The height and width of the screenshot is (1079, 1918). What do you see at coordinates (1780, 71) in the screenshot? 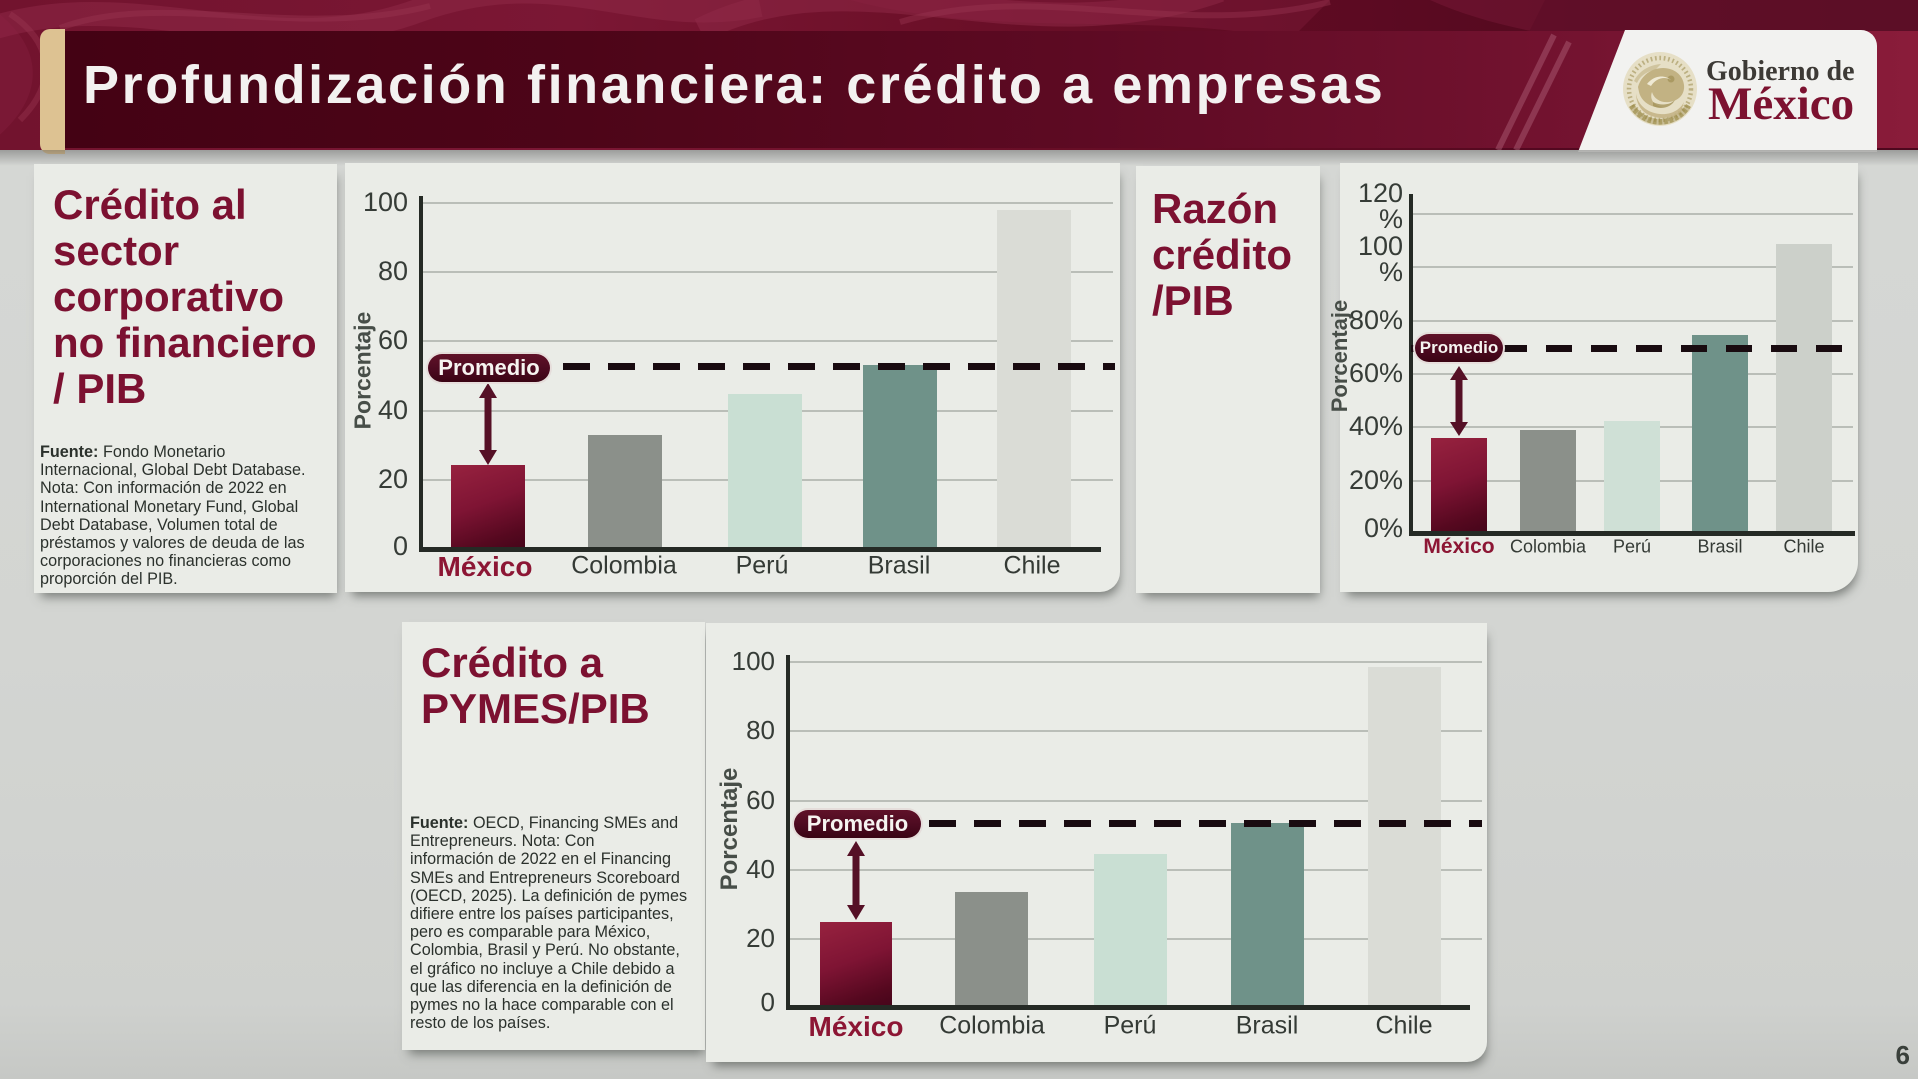
I see `svg-text: Gobierno de` at bounding box center [1780, 71].